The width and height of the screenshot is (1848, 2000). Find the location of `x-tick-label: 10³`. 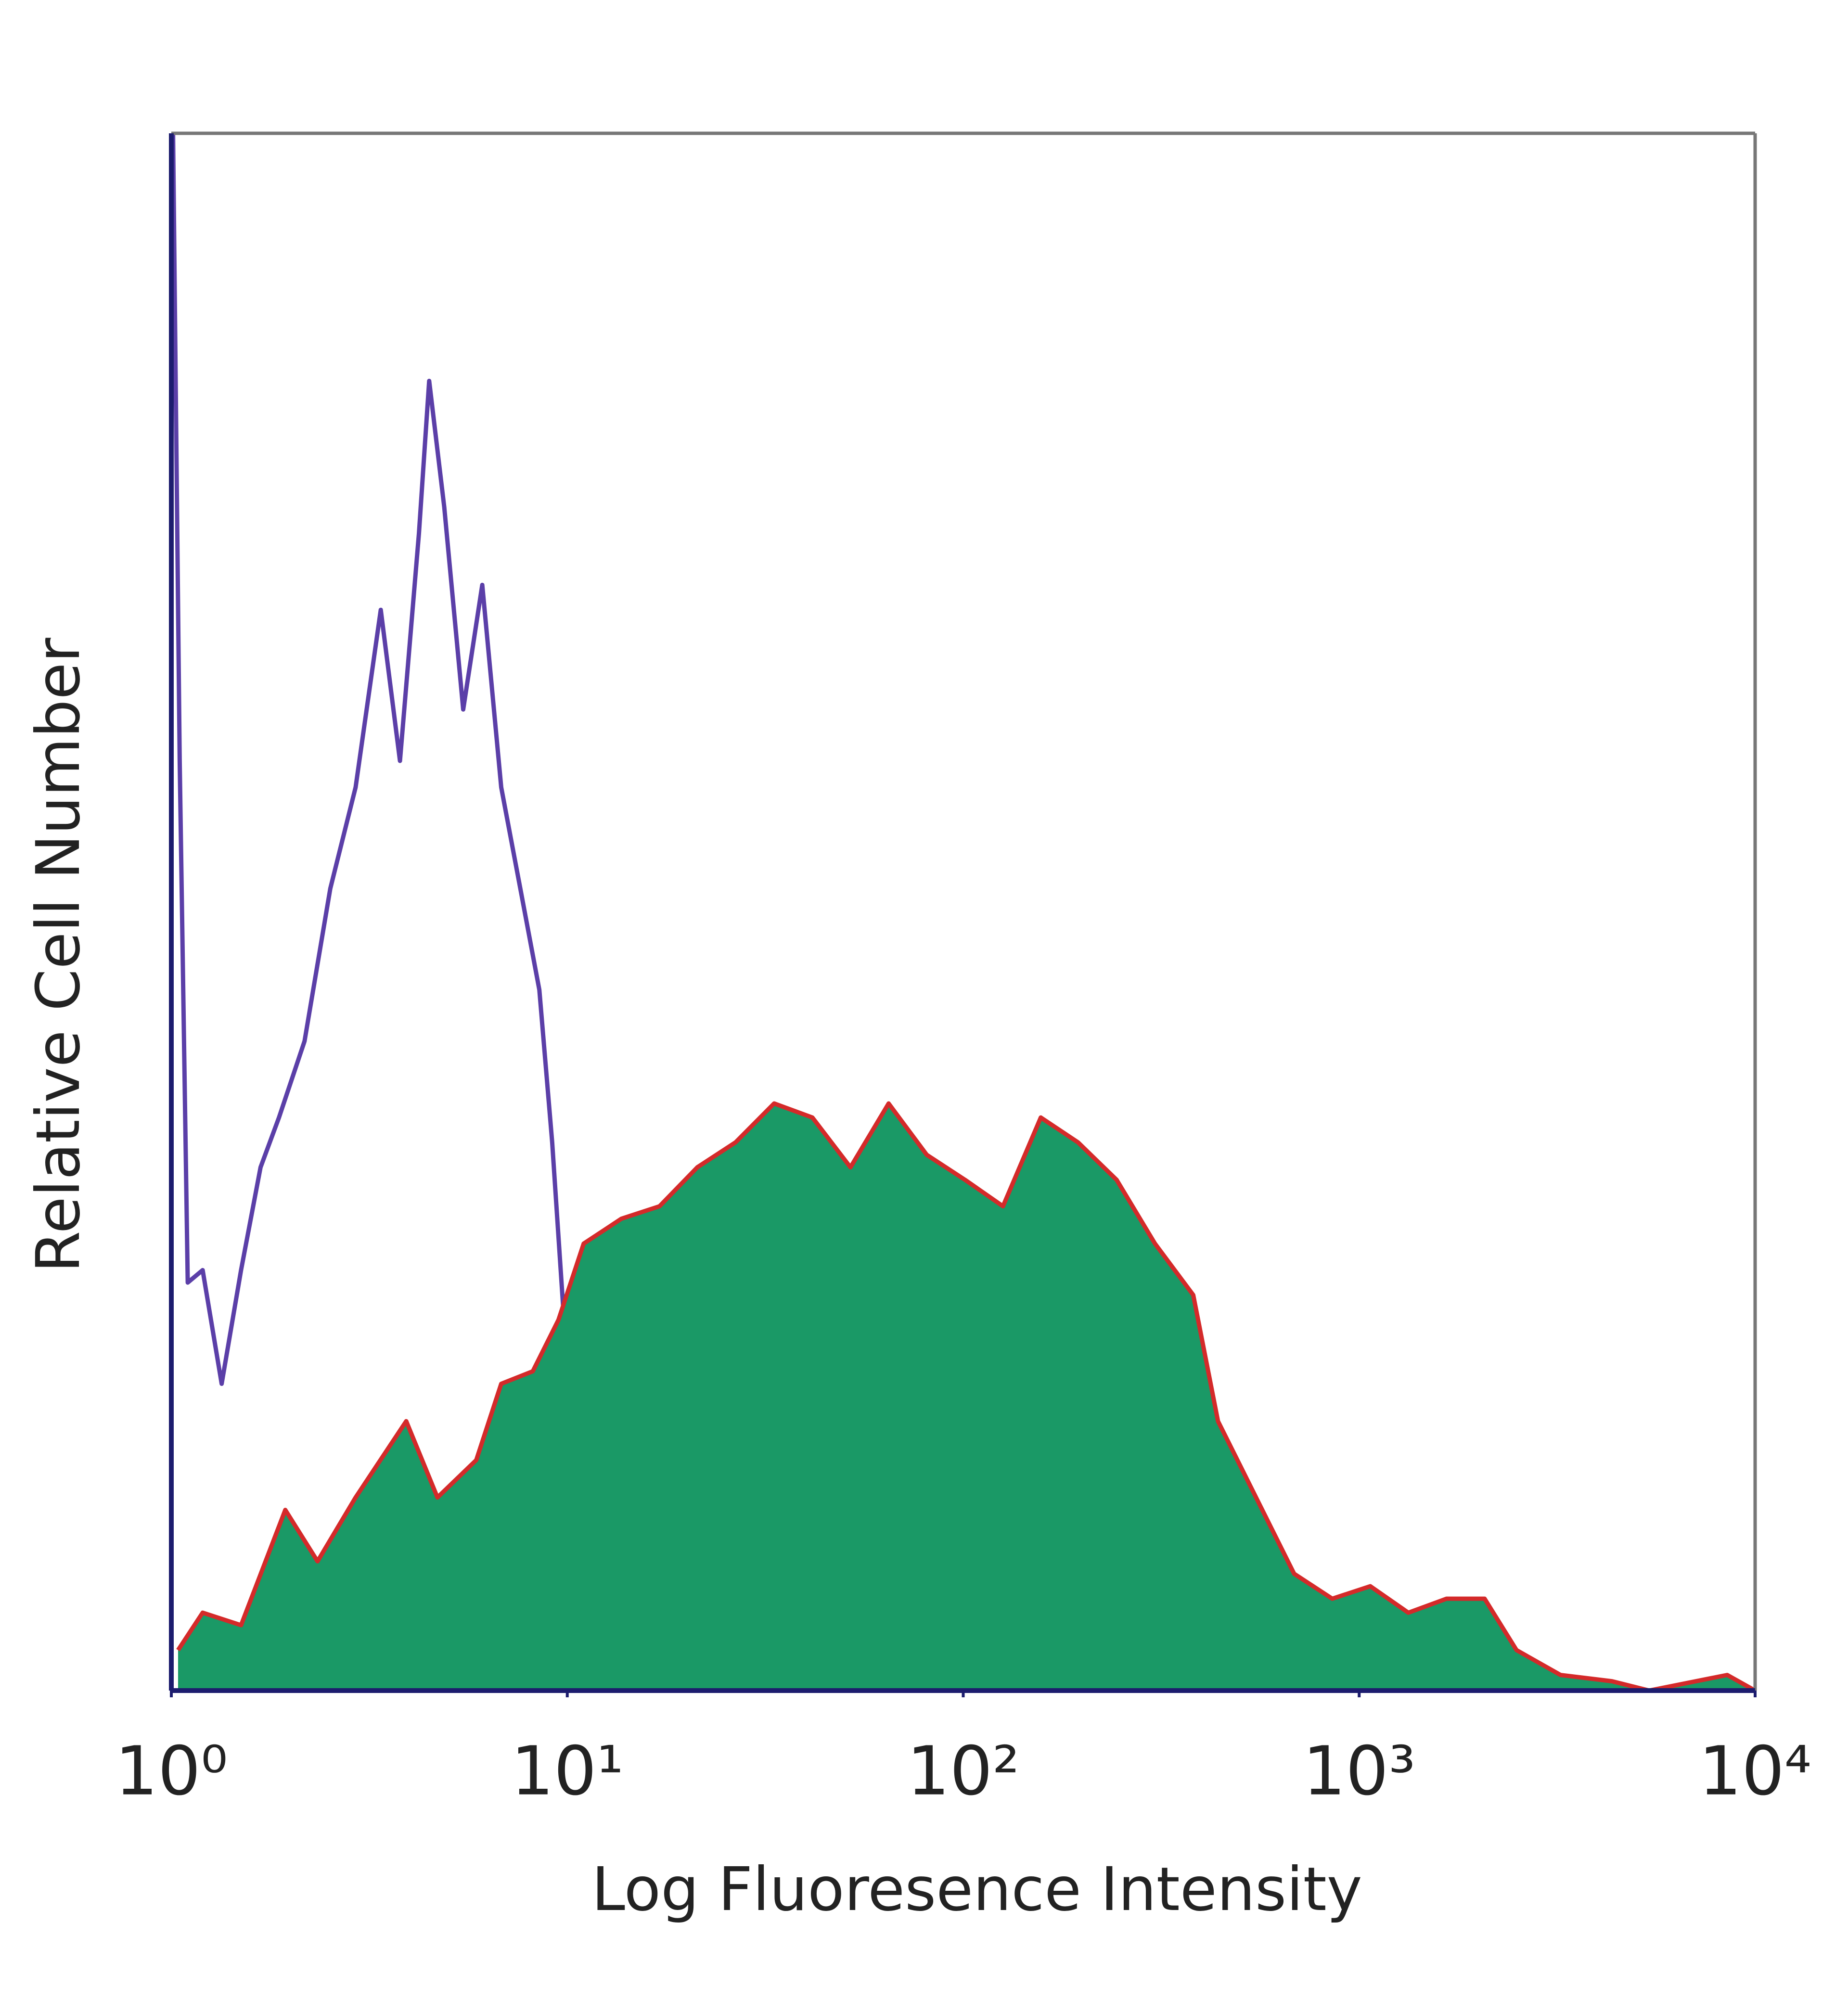

x-tick-label: 10³ is located at coordinates (1359, 1771).